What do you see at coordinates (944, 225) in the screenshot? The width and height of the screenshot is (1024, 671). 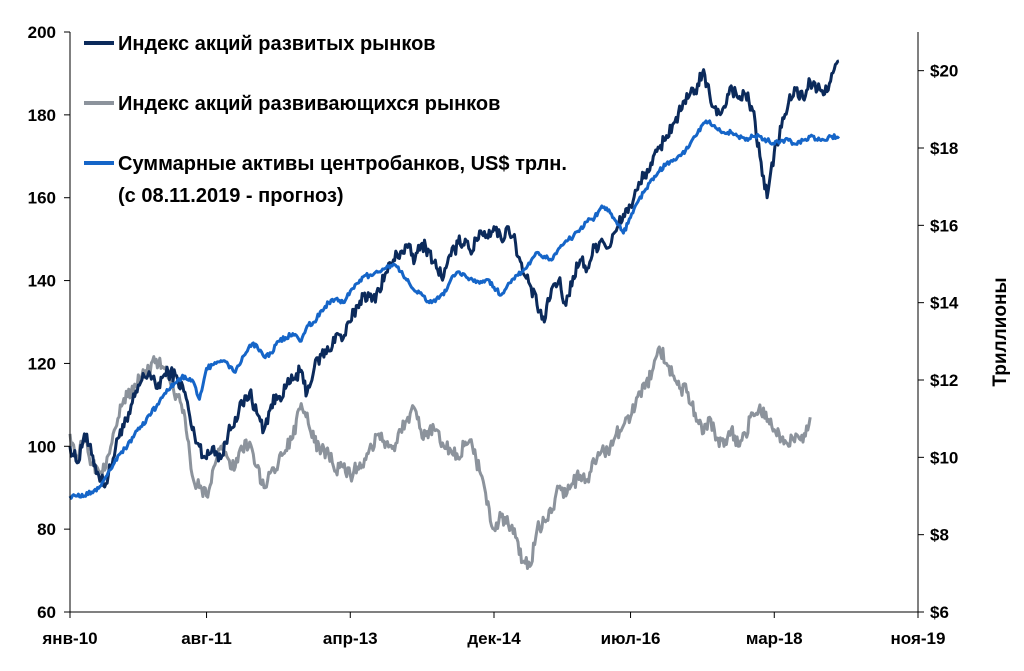 I see `right-tick-label: $16` at bounding box center [944, 225].